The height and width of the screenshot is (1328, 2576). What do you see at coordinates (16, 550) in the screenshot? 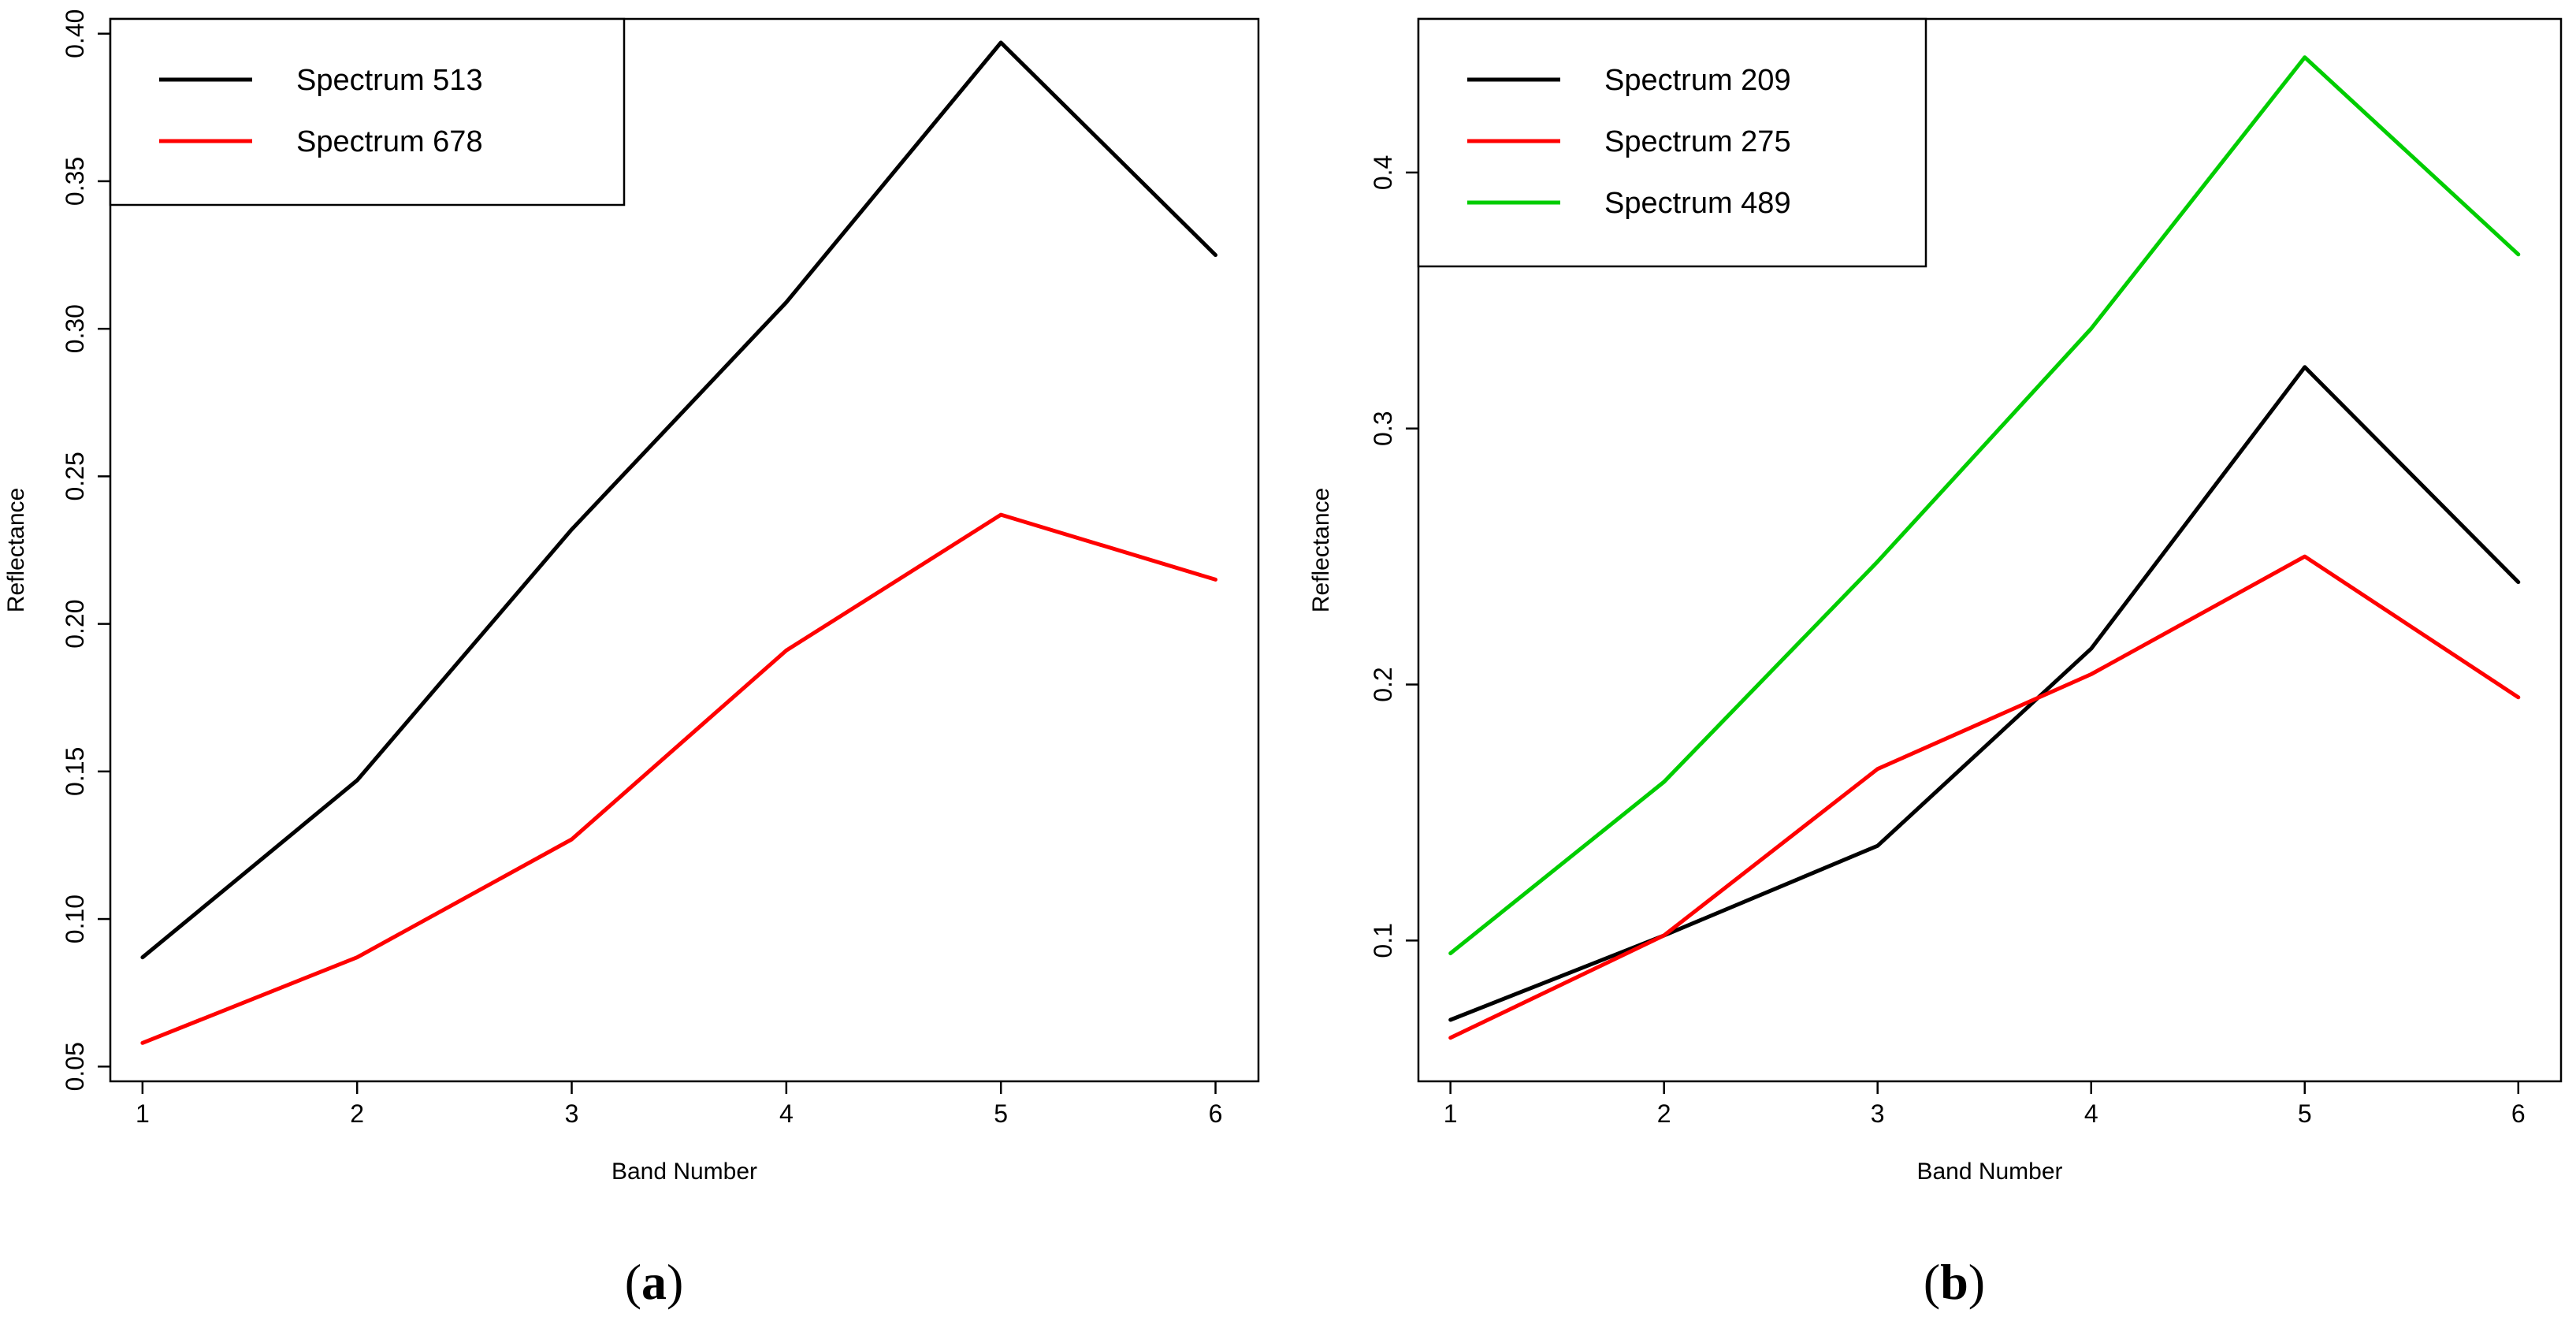
I see `y-axis-title-a: Reflectance` at bounding box center [16, 550].